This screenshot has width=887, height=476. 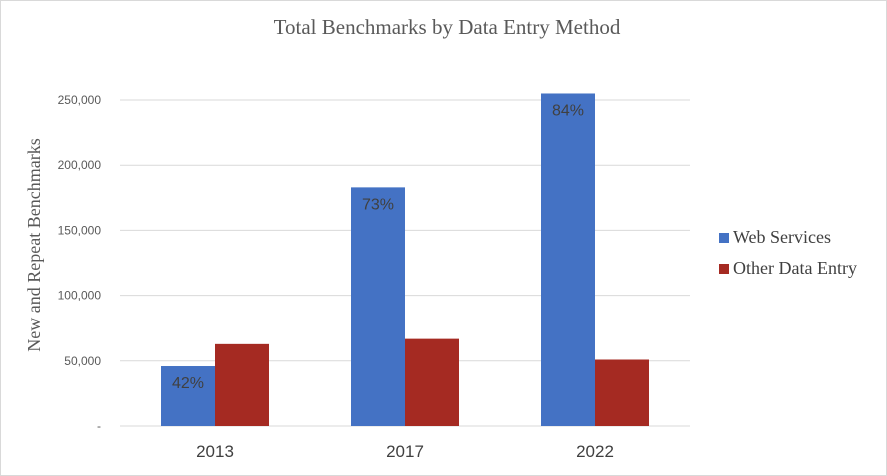 What do you see at coordinates (99, 426) in the screenshot?
I see `y-tick-label: -` at bounding box center [99, 426].